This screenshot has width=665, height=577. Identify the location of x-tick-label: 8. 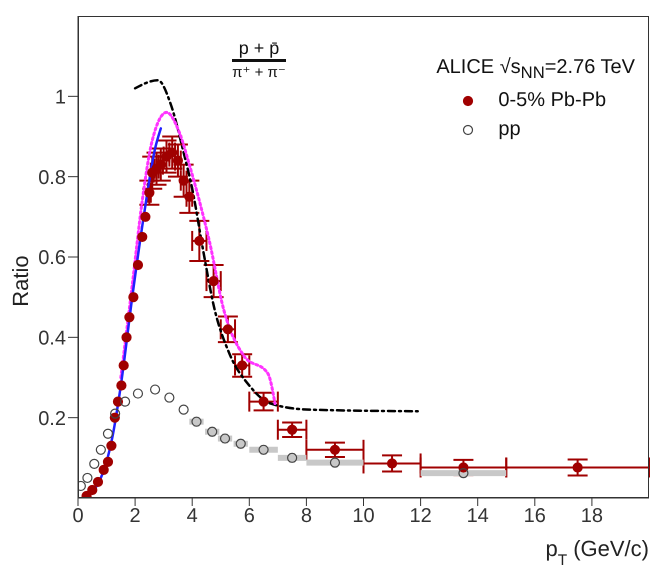
(306, 516).